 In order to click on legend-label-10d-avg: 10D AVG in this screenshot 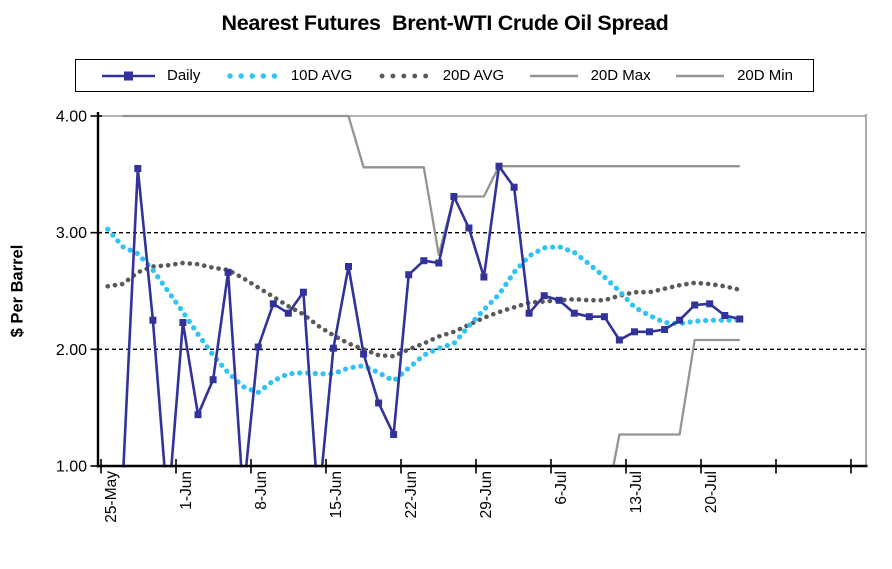, I will do `click(321, 75)`.